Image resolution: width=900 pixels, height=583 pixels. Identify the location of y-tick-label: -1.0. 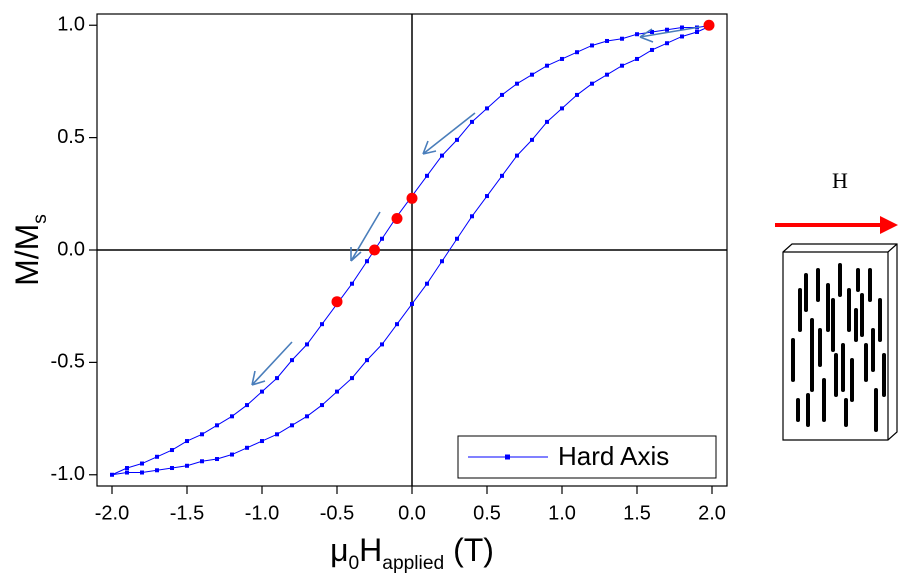
(68, 474).